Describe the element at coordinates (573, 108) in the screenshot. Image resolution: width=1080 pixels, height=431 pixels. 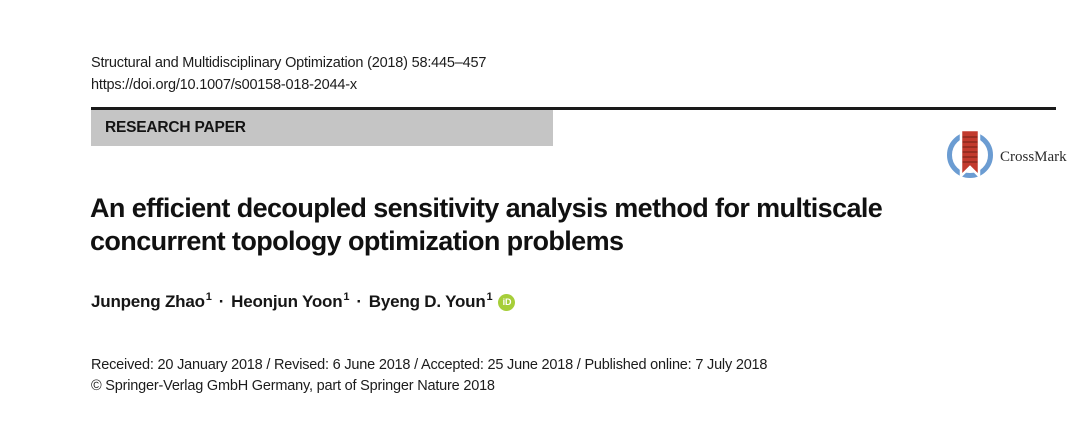
I see `section-divider-rule` at that location.